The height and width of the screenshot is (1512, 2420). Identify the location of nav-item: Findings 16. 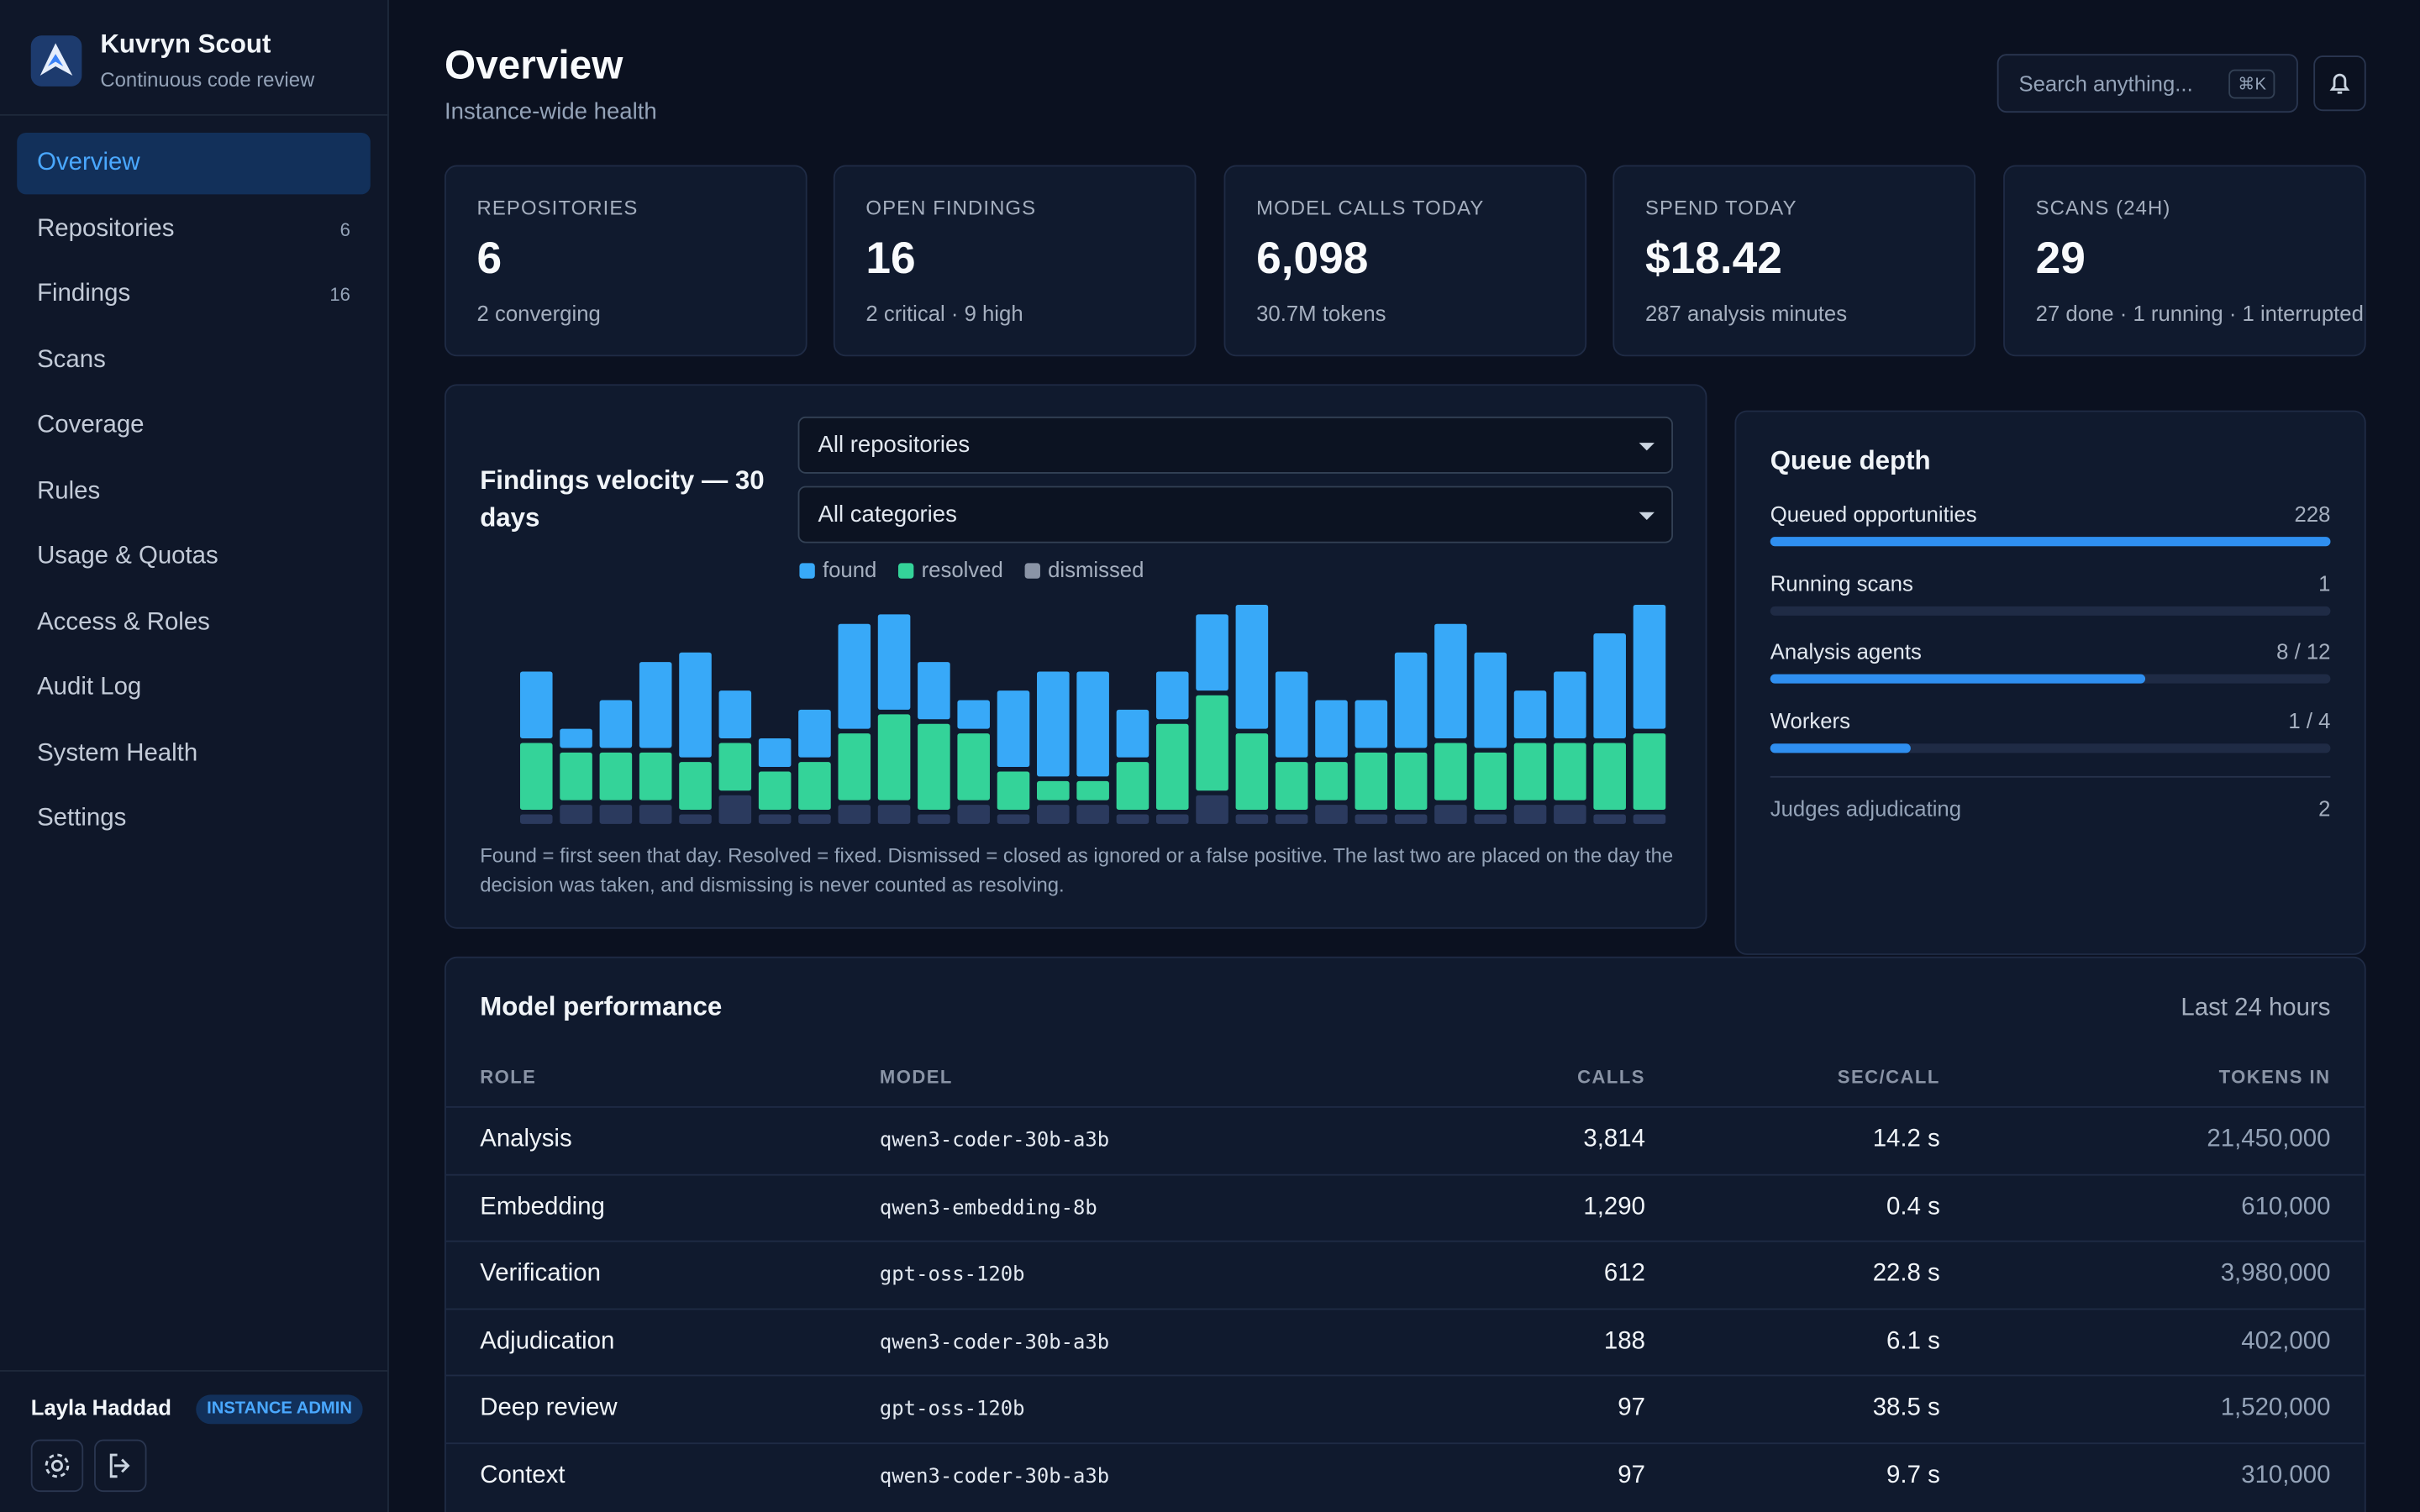
(194, 294).